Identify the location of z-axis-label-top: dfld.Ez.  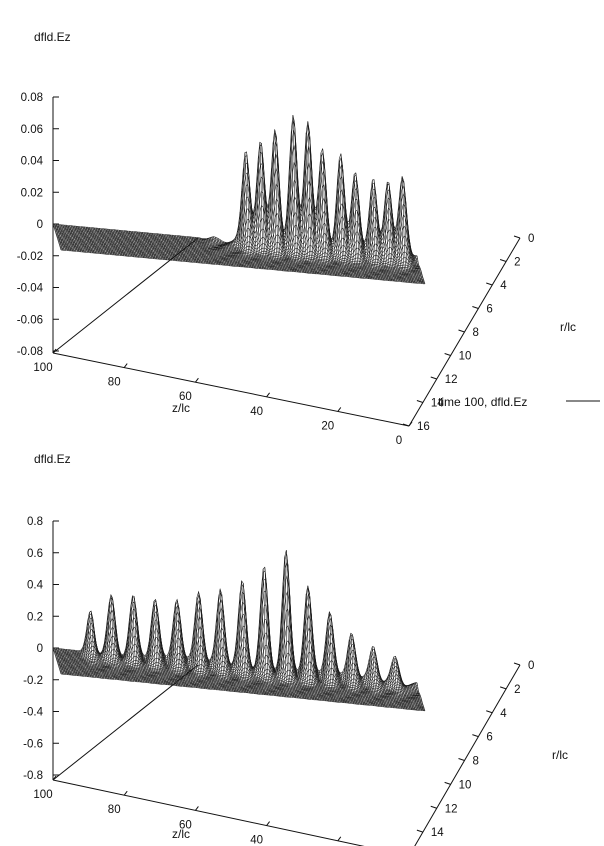
(52, 37).